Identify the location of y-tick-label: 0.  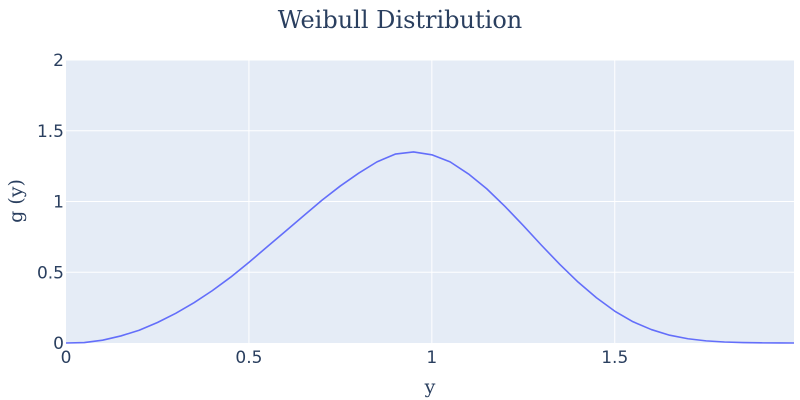
(58, 344).